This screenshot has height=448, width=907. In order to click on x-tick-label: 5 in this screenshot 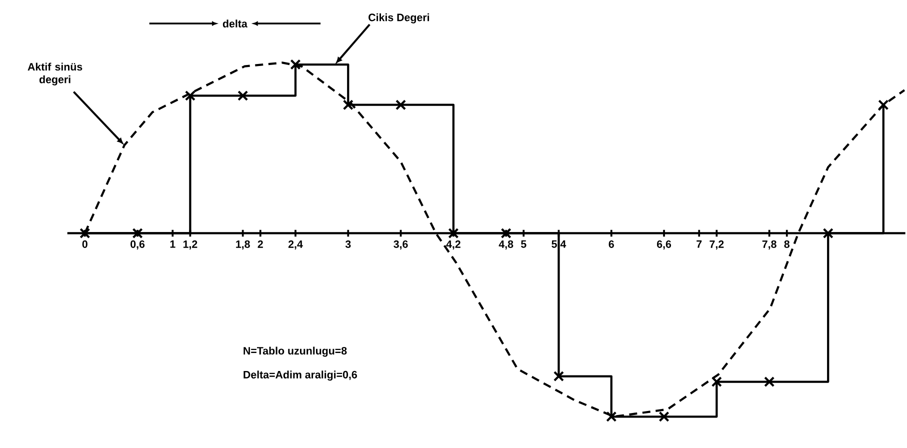, I will do `click(523, 244)`.